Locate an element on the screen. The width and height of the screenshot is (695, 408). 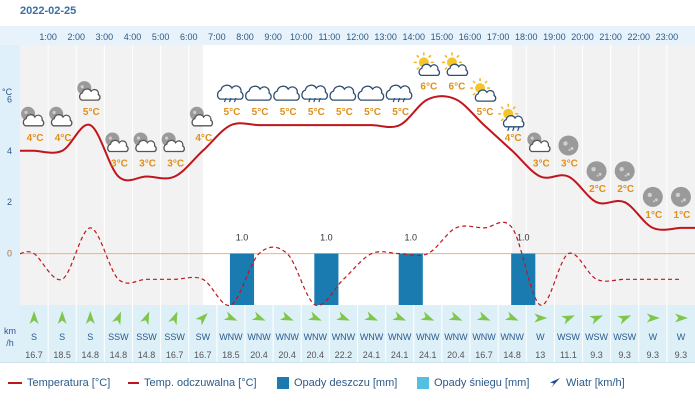
hour-label: 4:00 is located at coordinates (133, 37).